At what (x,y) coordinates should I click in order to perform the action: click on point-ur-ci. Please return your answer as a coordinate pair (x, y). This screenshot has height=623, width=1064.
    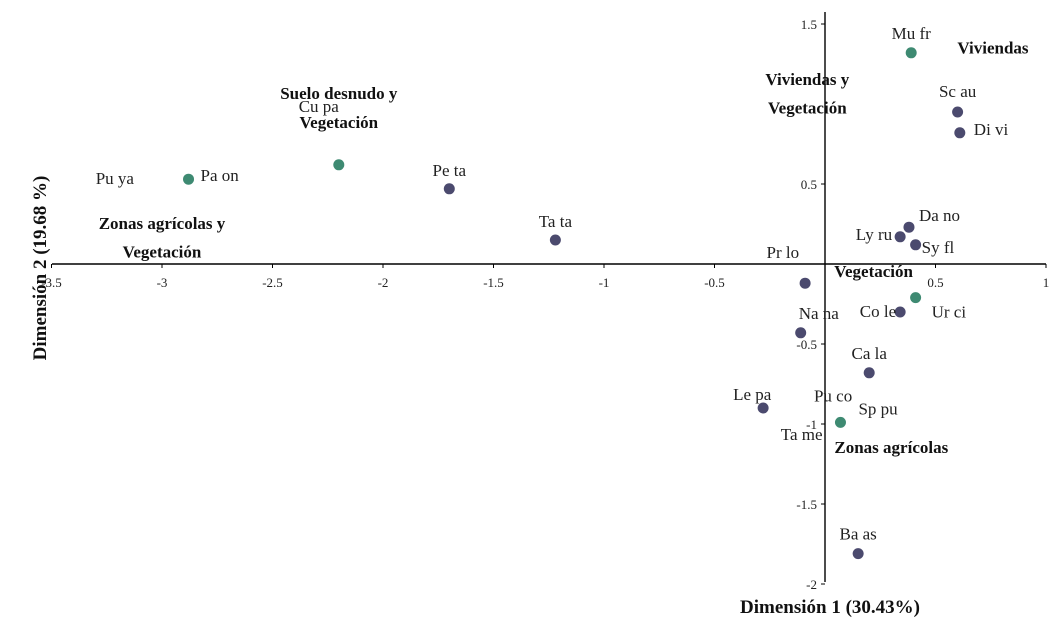
    Looking at the image, I should click on (916, 298).